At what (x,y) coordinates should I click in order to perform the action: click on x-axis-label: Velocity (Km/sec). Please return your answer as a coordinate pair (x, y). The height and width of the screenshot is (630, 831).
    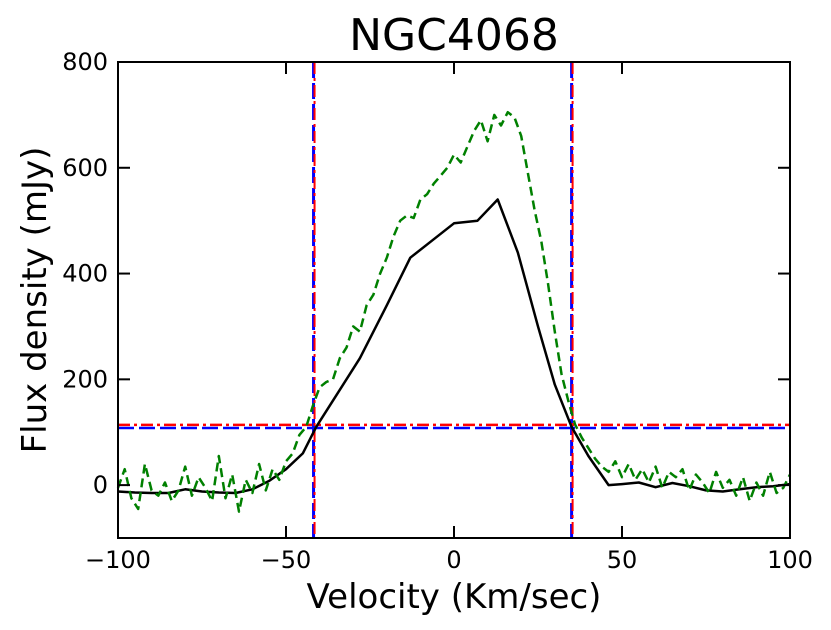
    Looking at the image, I should click on (454, 597).